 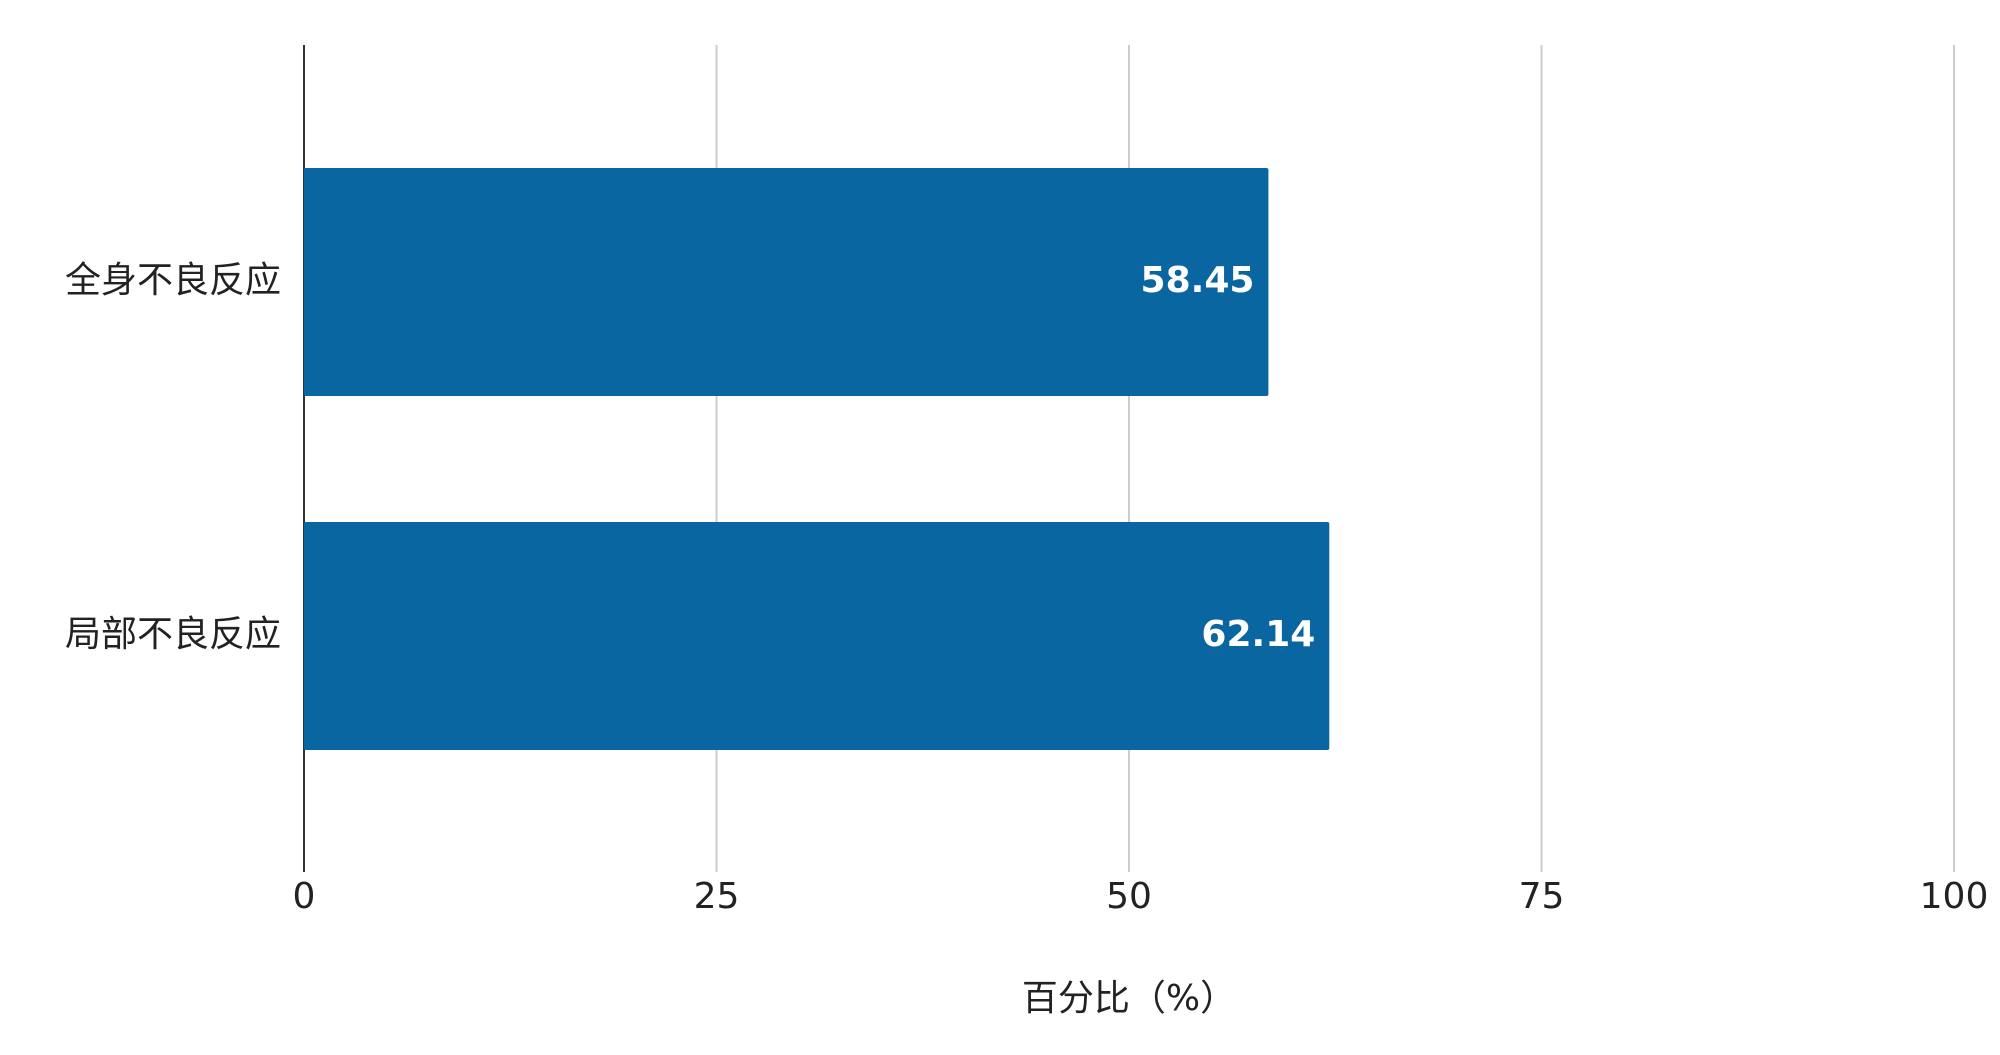 I want to click on y-tick-label: 全身不良反应, so click(x=173, y=280).